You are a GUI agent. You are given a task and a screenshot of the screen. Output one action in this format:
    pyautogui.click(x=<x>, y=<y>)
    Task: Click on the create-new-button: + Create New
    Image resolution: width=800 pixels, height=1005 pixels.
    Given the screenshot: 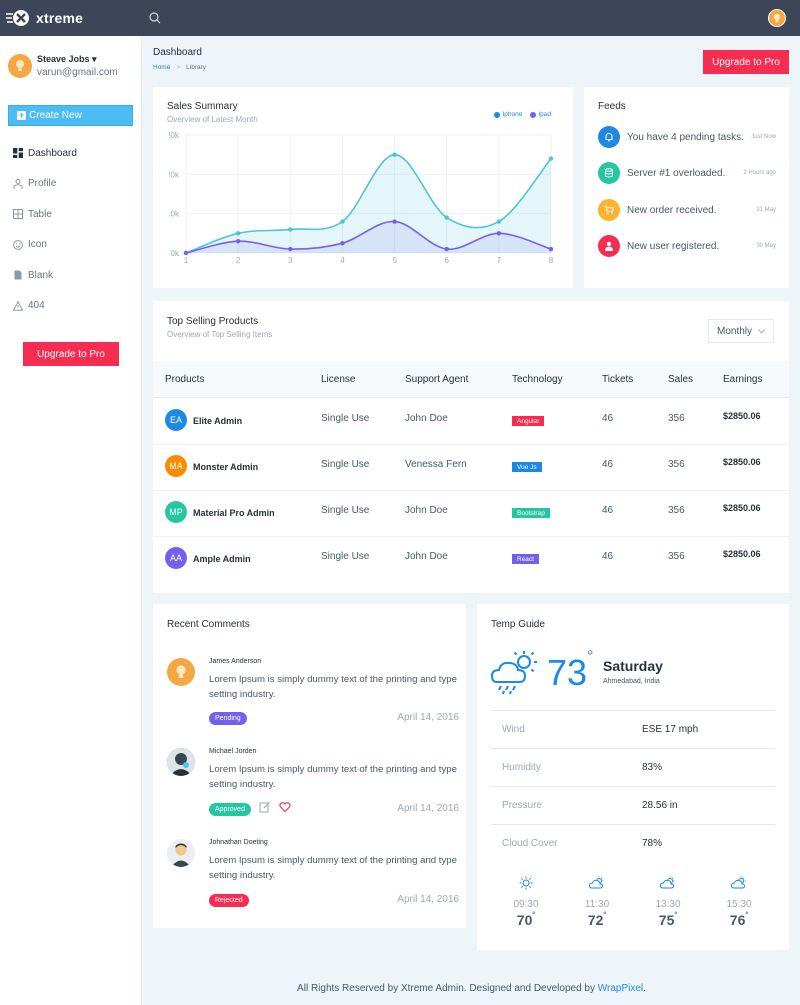 What is the action you would take?
    pyautogui.click(x=70, y=115)
    